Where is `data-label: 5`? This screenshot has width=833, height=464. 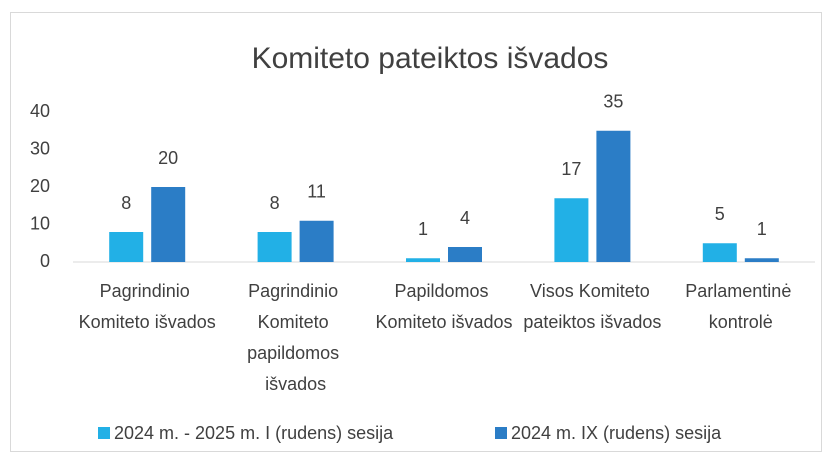 data-label: 5 is located at coordinates (720, 214).